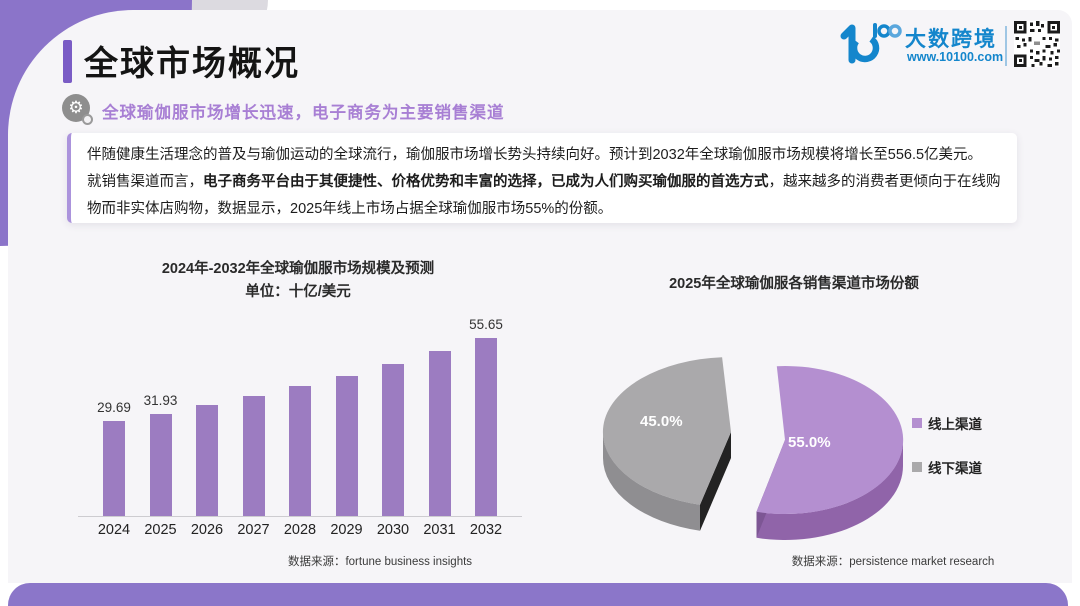 The height and width of the screenshot is (606, 1080). I want to click on legend-label-offline: 线下渠道, so click(955, 468).